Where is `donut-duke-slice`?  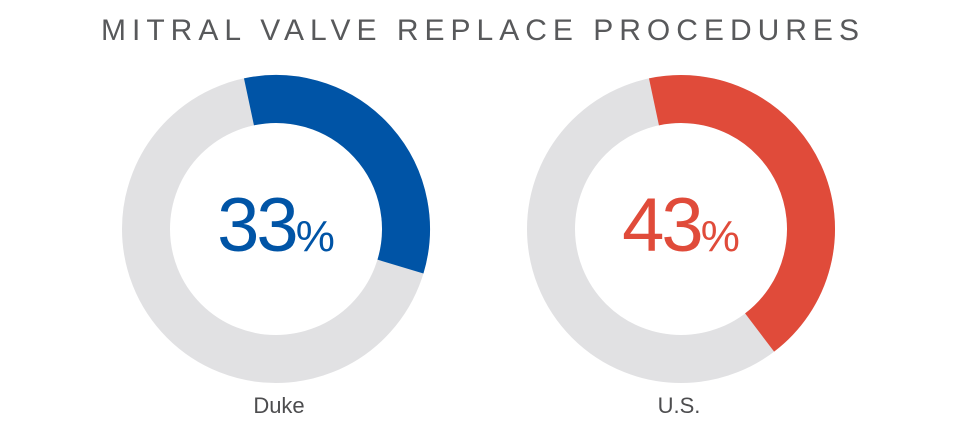 donut-duke-slice is located at coordinates (337, 174).